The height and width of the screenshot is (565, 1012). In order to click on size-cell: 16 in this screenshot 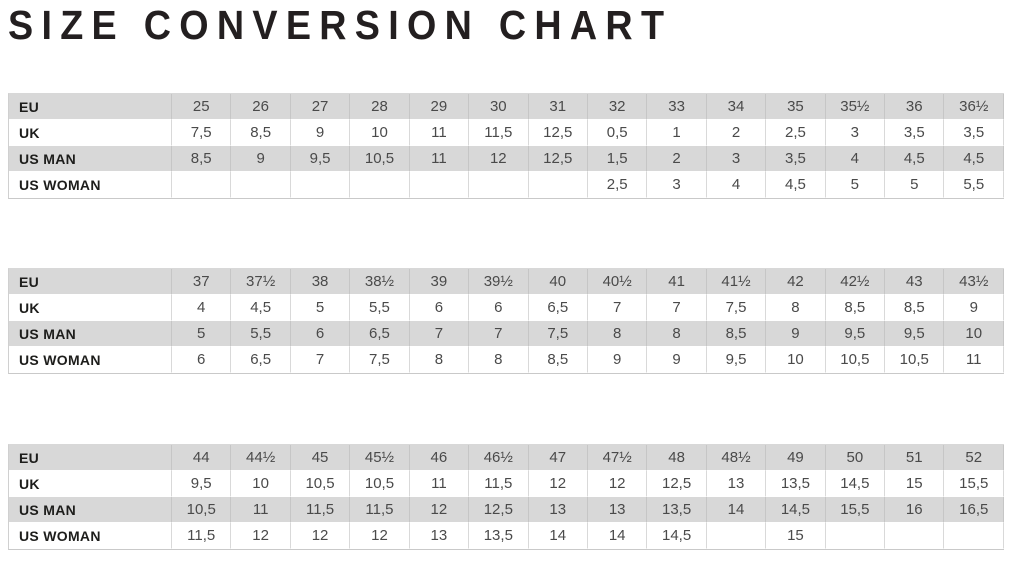, I will do `click(915, 510)`.